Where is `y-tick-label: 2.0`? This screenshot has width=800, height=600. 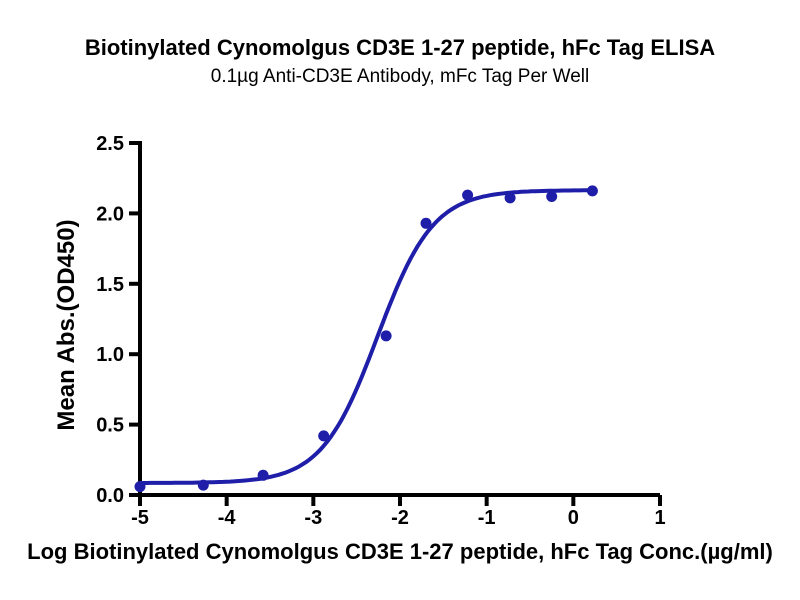 y-tick-label: 2.0 is located at coordinates (110, 214).